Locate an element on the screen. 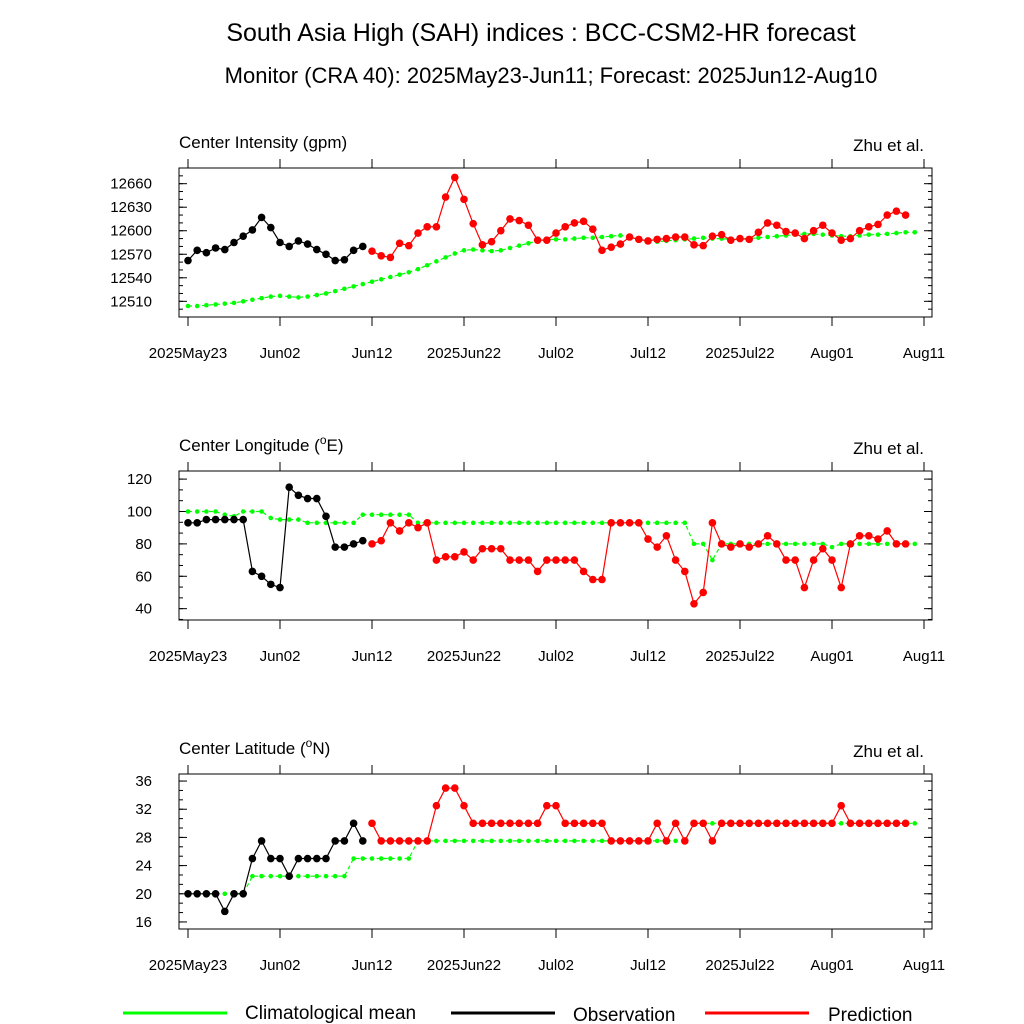  observation-line is located at coordinates (276, 867).